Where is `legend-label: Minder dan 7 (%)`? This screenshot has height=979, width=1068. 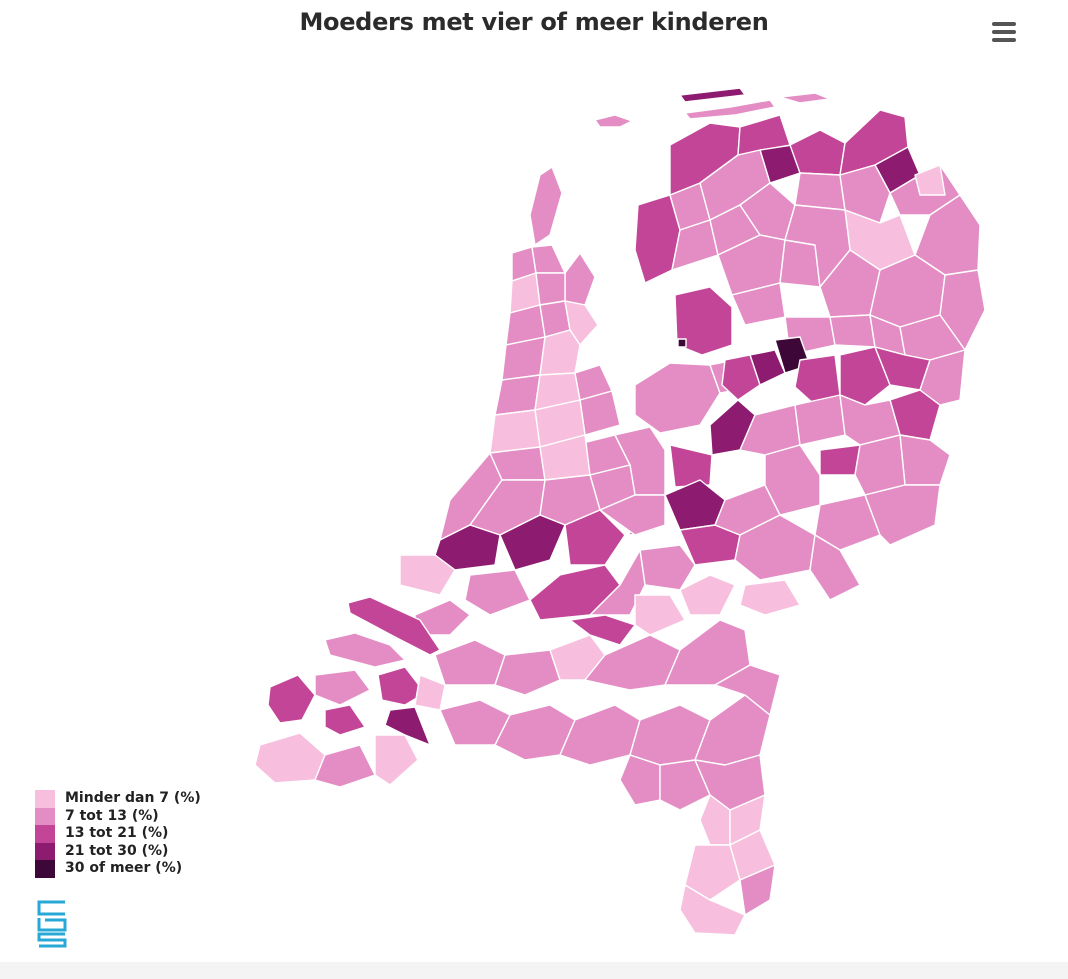 legend-label: Minder dan 7 (%) is located at coordinates (133, 798).